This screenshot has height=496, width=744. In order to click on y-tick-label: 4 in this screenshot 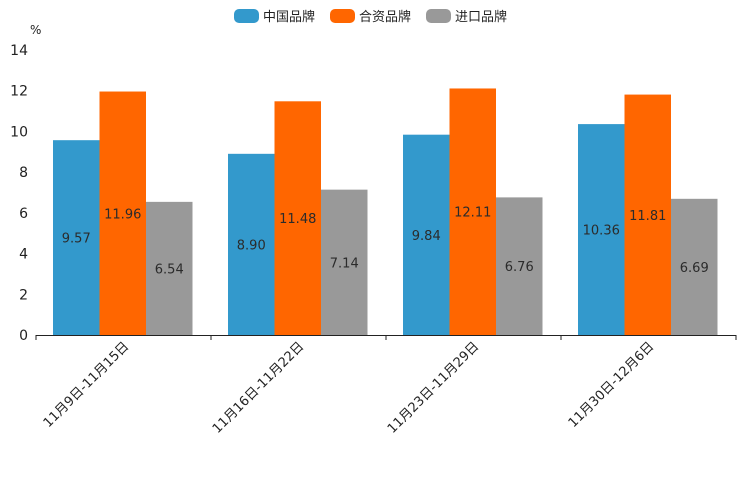, I will do `click(23, 255)`.